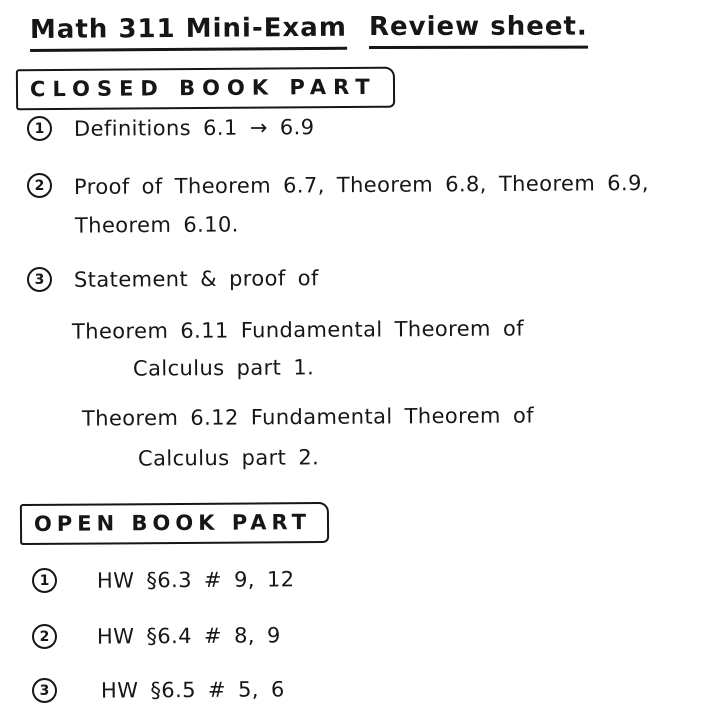  I want to click on list-item: 2 HW §6.4 # 8, 9, so click(156, 636).